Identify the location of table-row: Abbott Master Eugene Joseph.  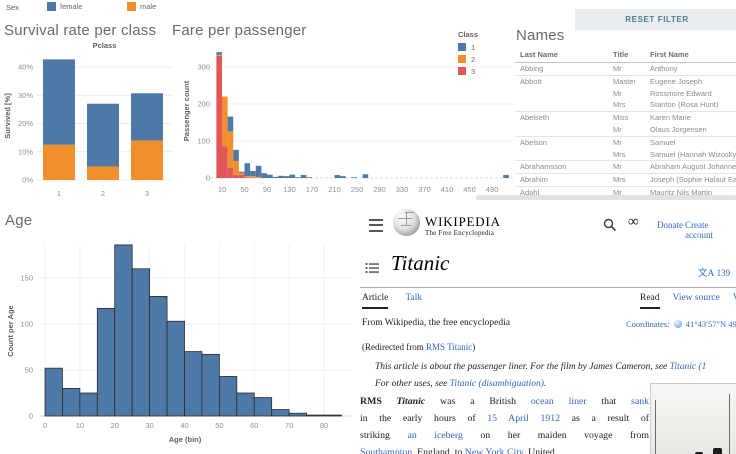
(625, 81).